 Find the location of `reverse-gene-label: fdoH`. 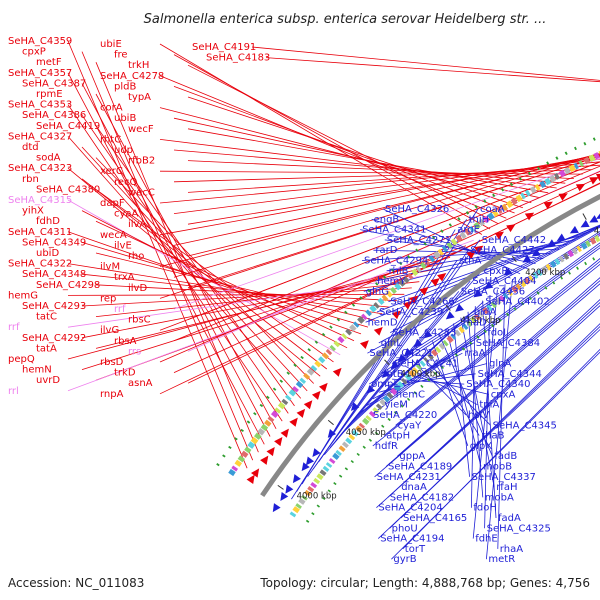

reverse-gene-label: fdoH is located at coordinates (485, 508).